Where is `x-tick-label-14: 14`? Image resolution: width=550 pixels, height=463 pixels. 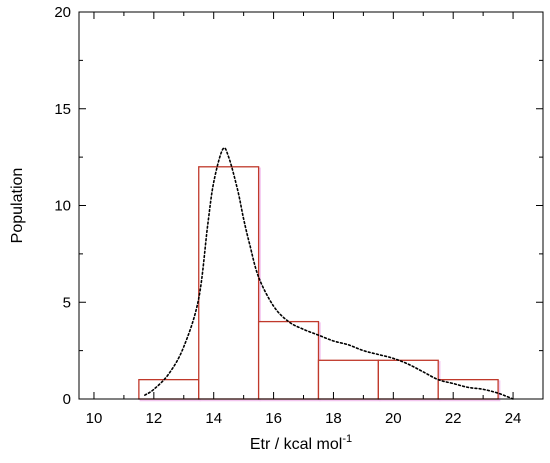
x-tick-label-14: 14 is located at coordinates (213, 418).